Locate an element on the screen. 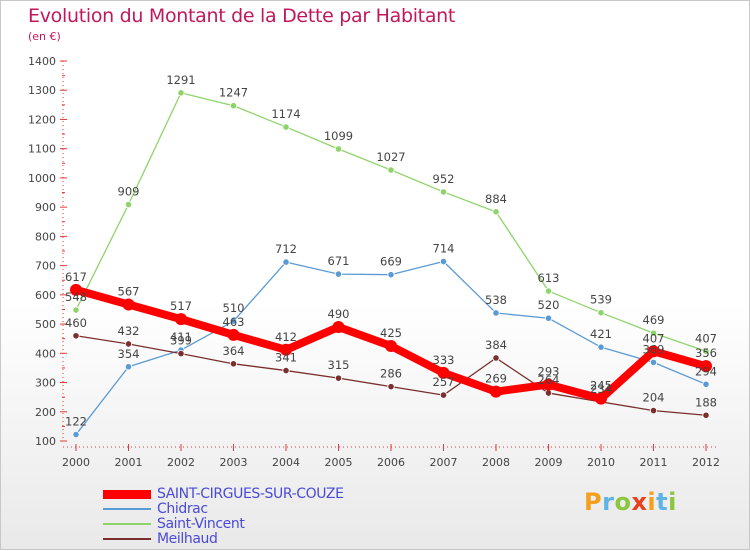 This screenshot has height=551, width=750. y-tick-label: 400 is located at coordinates (45, 353).